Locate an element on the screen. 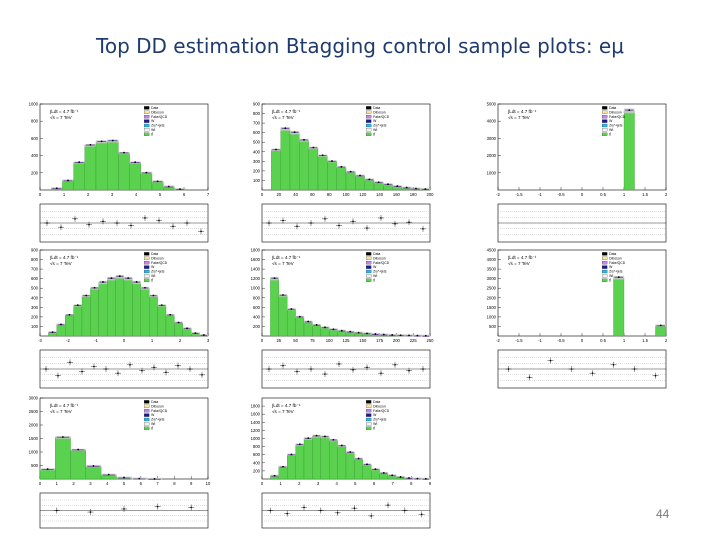  legend-entry: Wt is located at coordinates (153, 130).